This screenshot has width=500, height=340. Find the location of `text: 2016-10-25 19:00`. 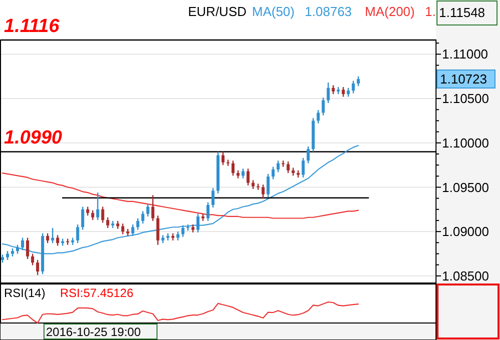

text: 2016-10-25 19:00 is located at coordinates (94, 332).